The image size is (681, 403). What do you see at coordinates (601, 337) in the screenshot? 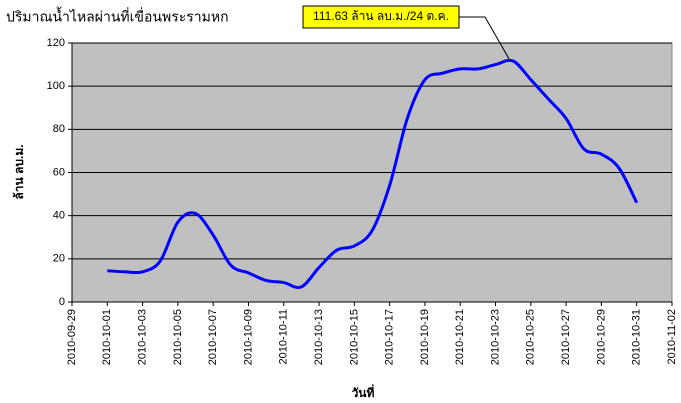
I see `x-tick-label: 2010-10-29` at bounding box center [601, 337].